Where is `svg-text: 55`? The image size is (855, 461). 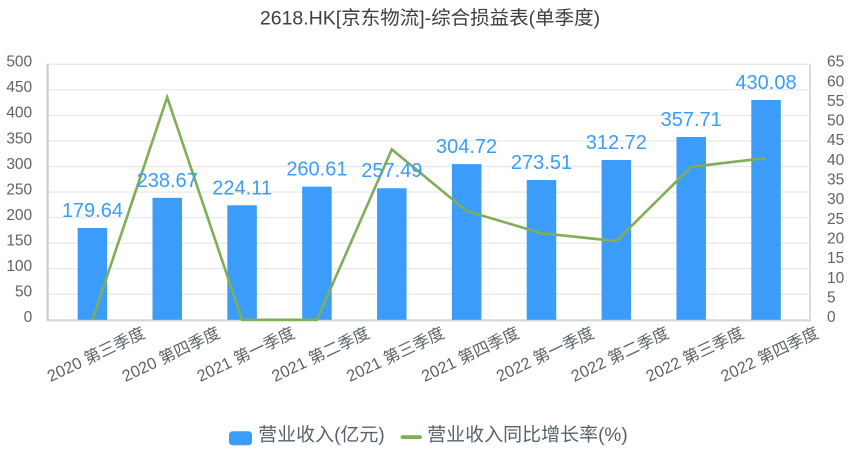 svg-text: 55 is located at coordinates (835, 101).